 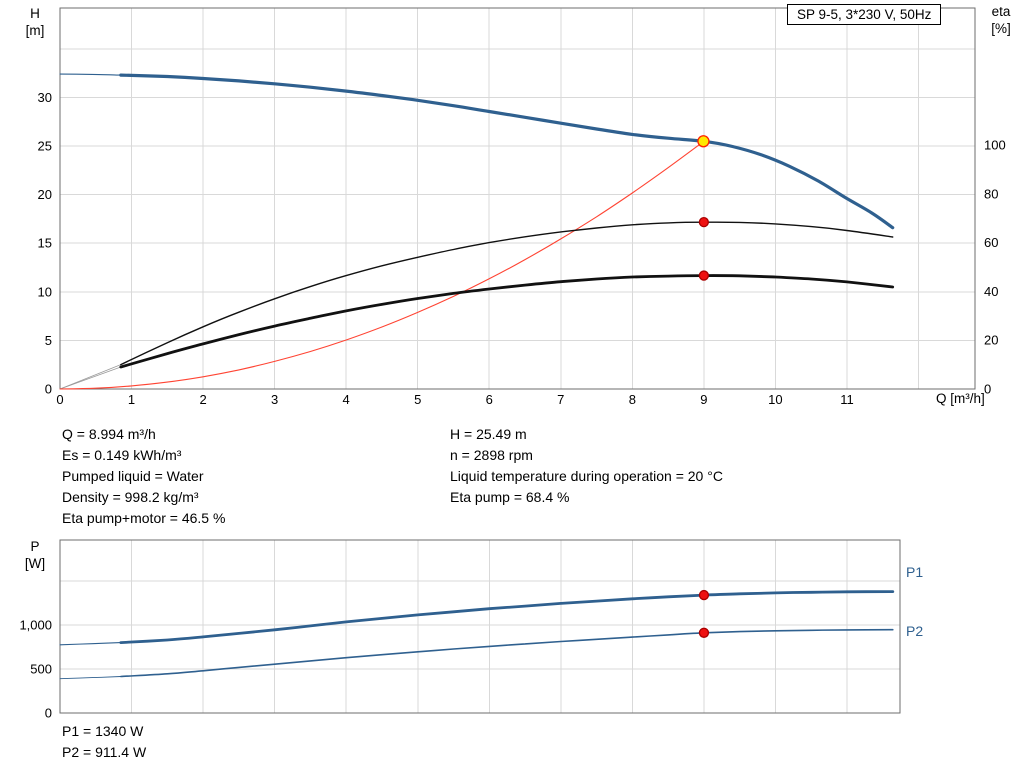 I want to click on y-left-tick-label: 15, so click(x=45, y=243).